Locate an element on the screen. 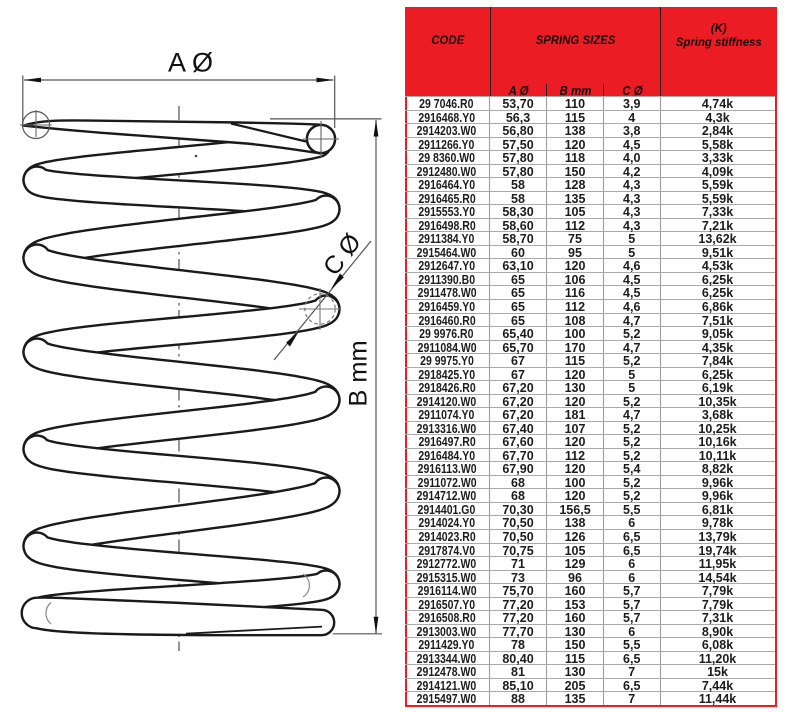  svg-text: C Ø is located at coordinates (342, 254).